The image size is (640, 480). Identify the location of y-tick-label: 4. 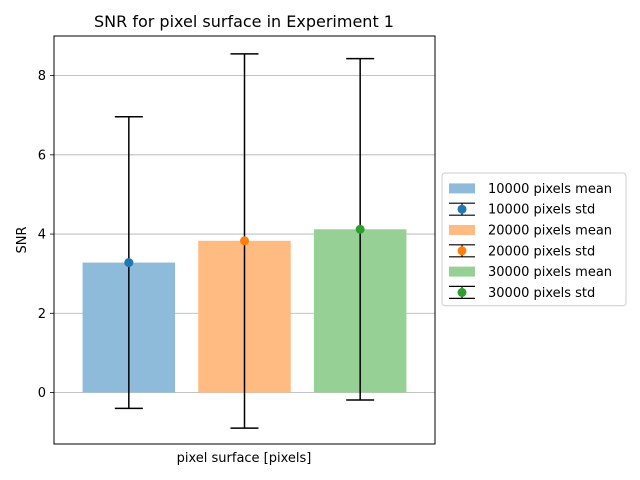
(42, 235).